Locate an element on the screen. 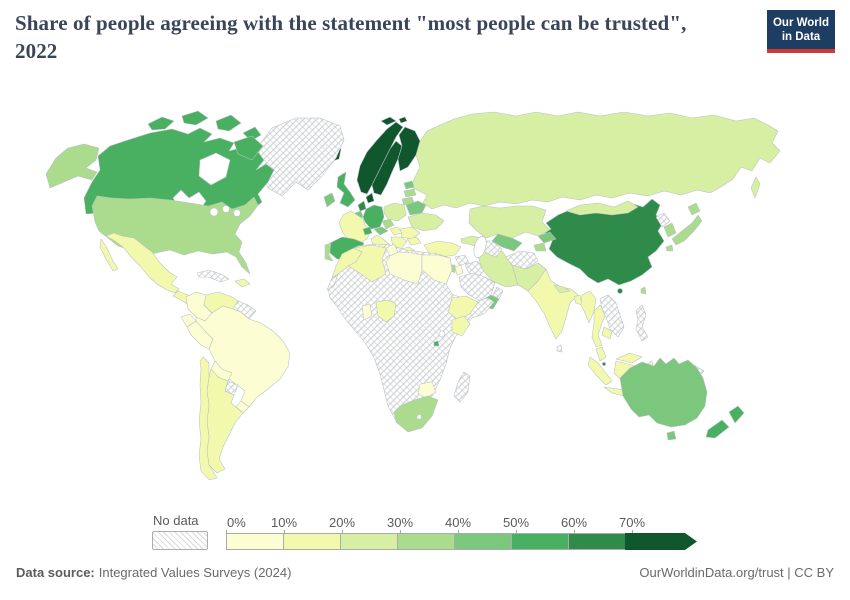 Image resolution: width=850 pixels, height=600 pixels. country-kazakhstan is located at coordinates (509, 222).